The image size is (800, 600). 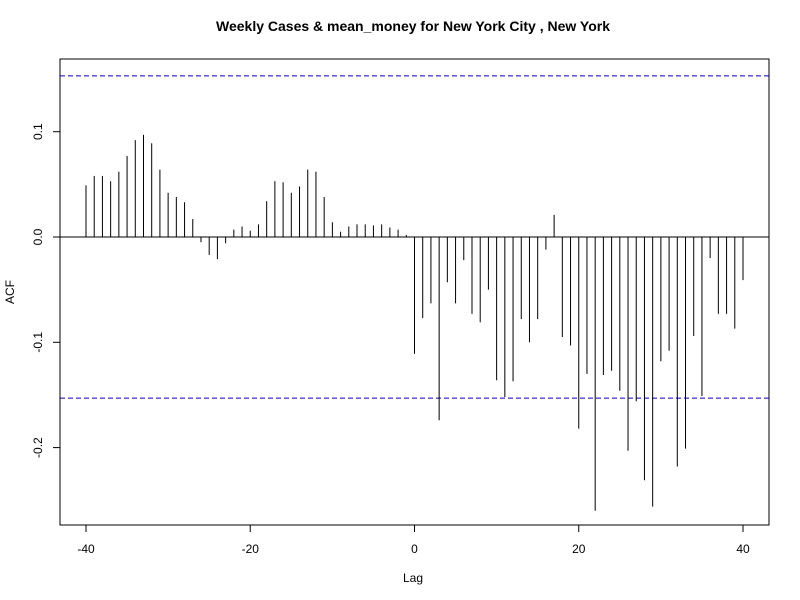 I want to click on x-axis-label: Lag, so click(x=413, y=578).